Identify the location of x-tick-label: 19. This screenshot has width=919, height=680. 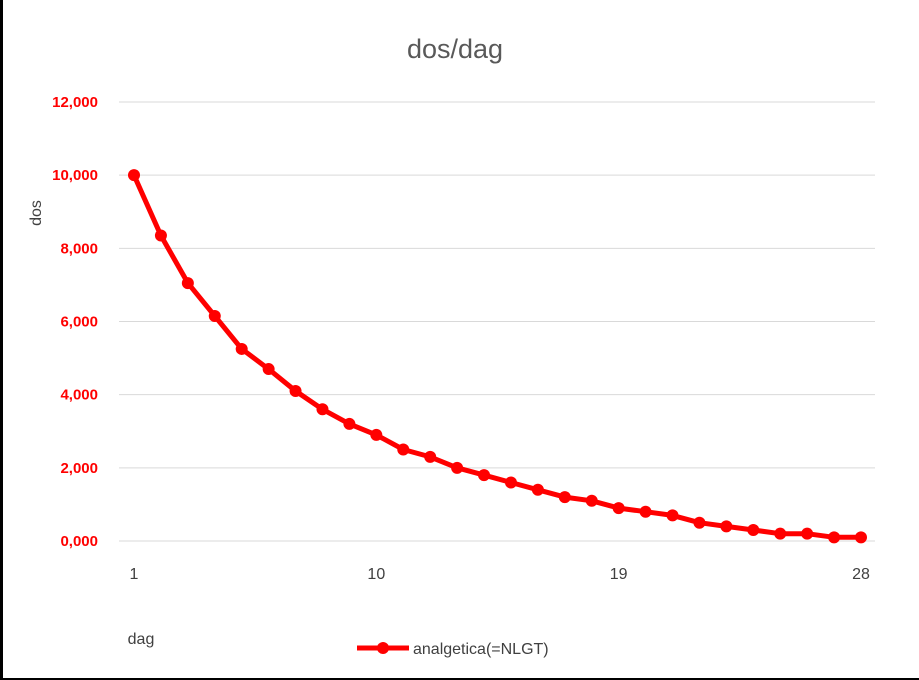
(619, 574).